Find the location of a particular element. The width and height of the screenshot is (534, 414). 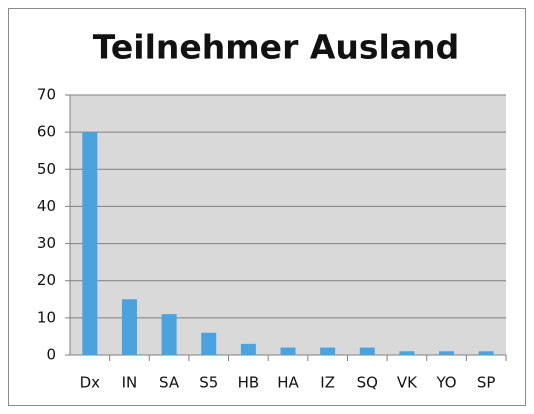

x-tick-label: Dx is located at coordinates (90, 383).